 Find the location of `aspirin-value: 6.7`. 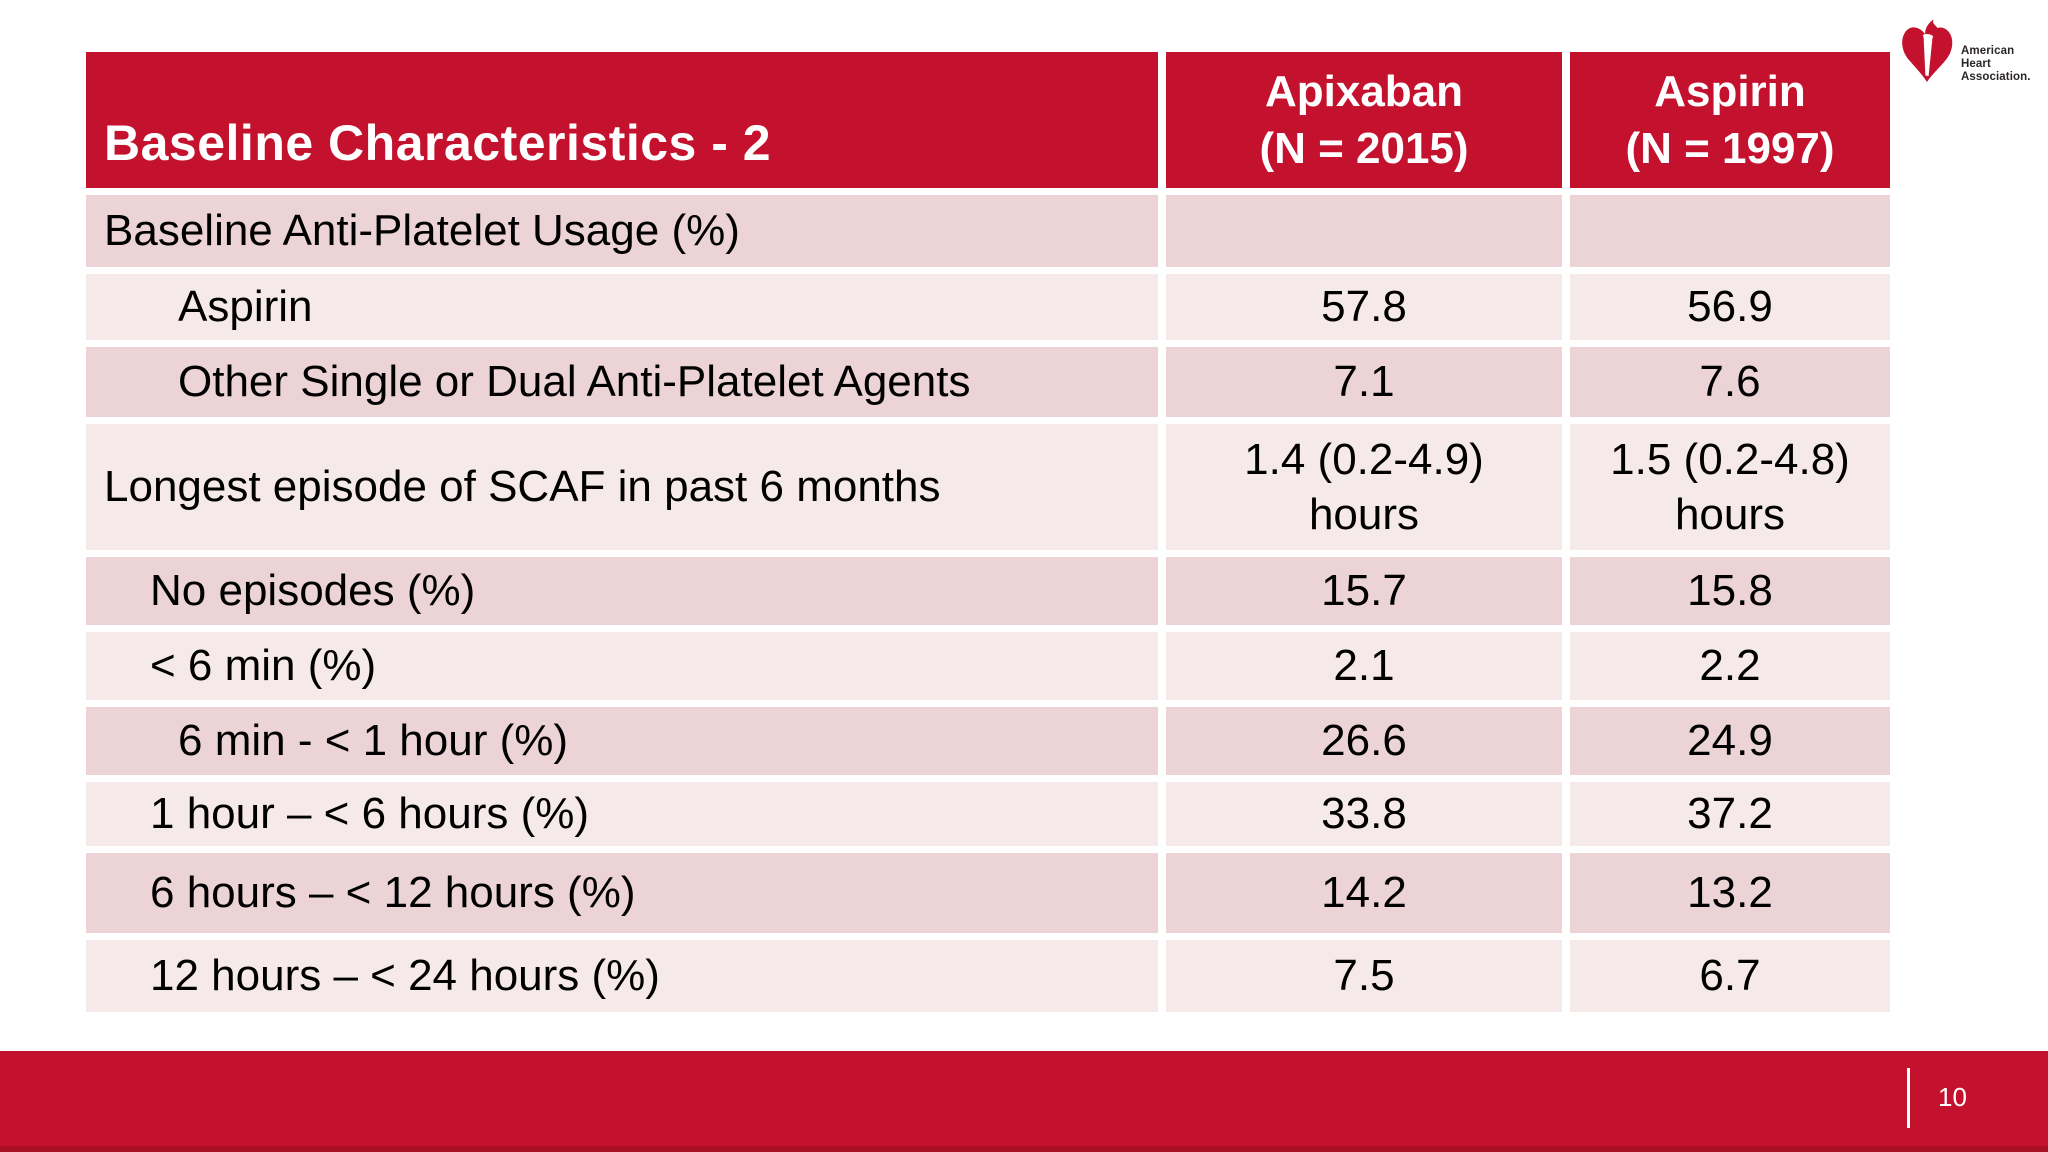

aspirin-value: 6.7 is located at coordinates (1730, 976).